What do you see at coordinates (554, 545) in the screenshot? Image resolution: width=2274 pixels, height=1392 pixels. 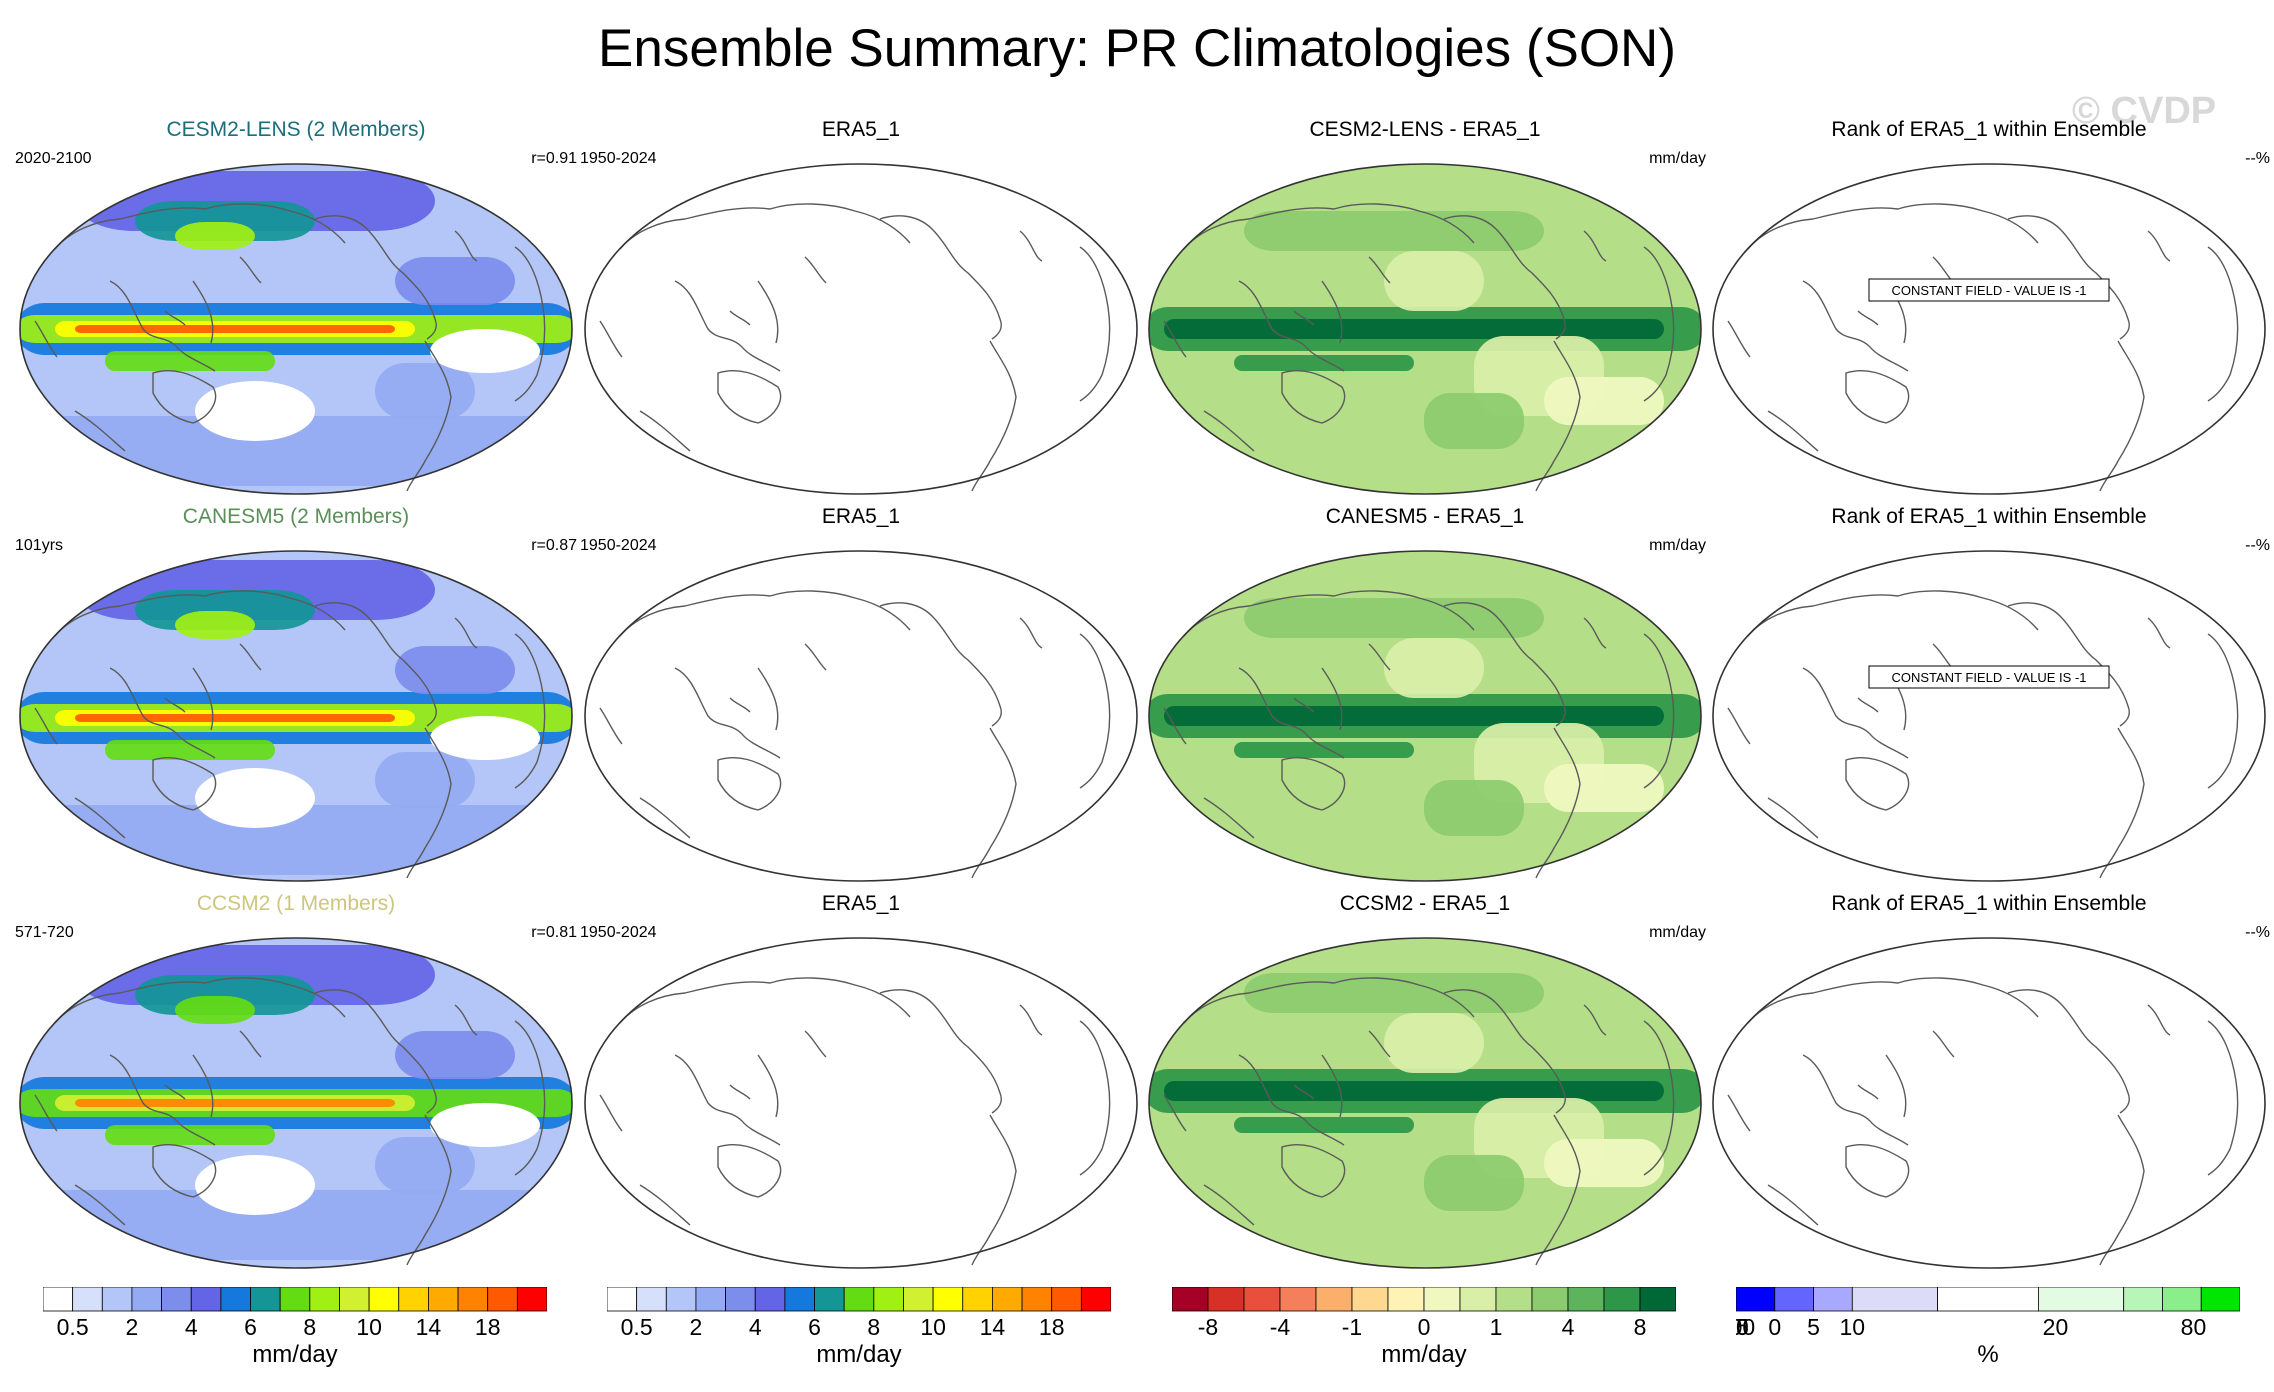 I see `model-corr-label: r=0.87` at bounding box center [554, 545].